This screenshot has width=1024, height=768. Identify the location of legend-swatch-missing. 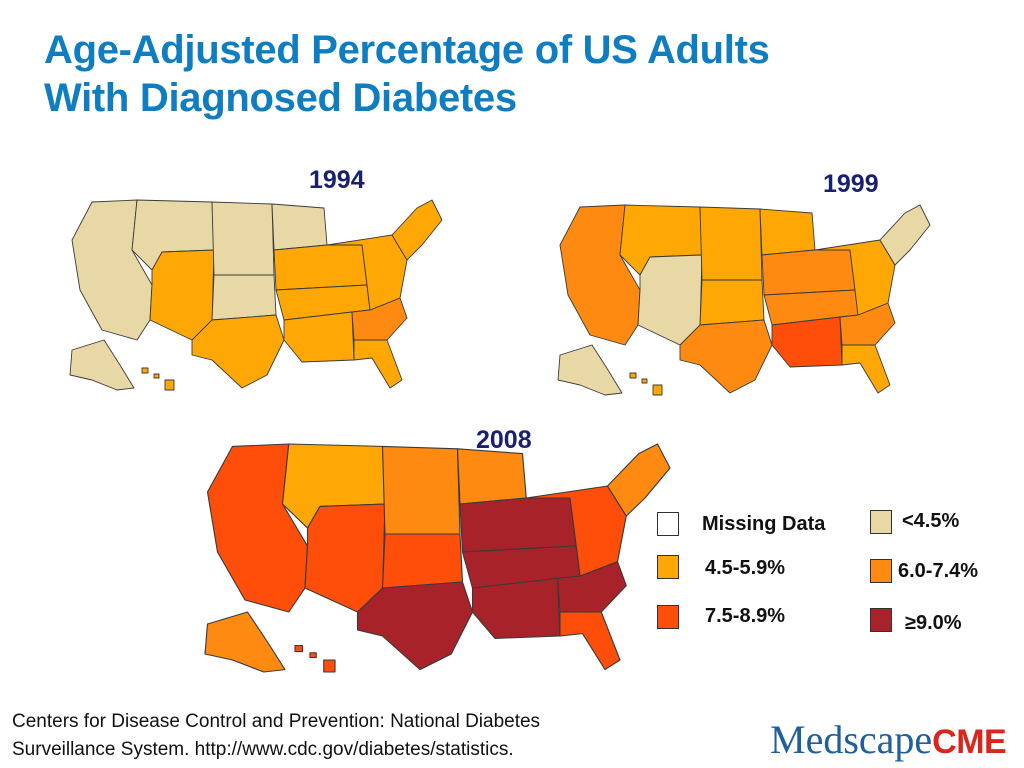
(668, 524).